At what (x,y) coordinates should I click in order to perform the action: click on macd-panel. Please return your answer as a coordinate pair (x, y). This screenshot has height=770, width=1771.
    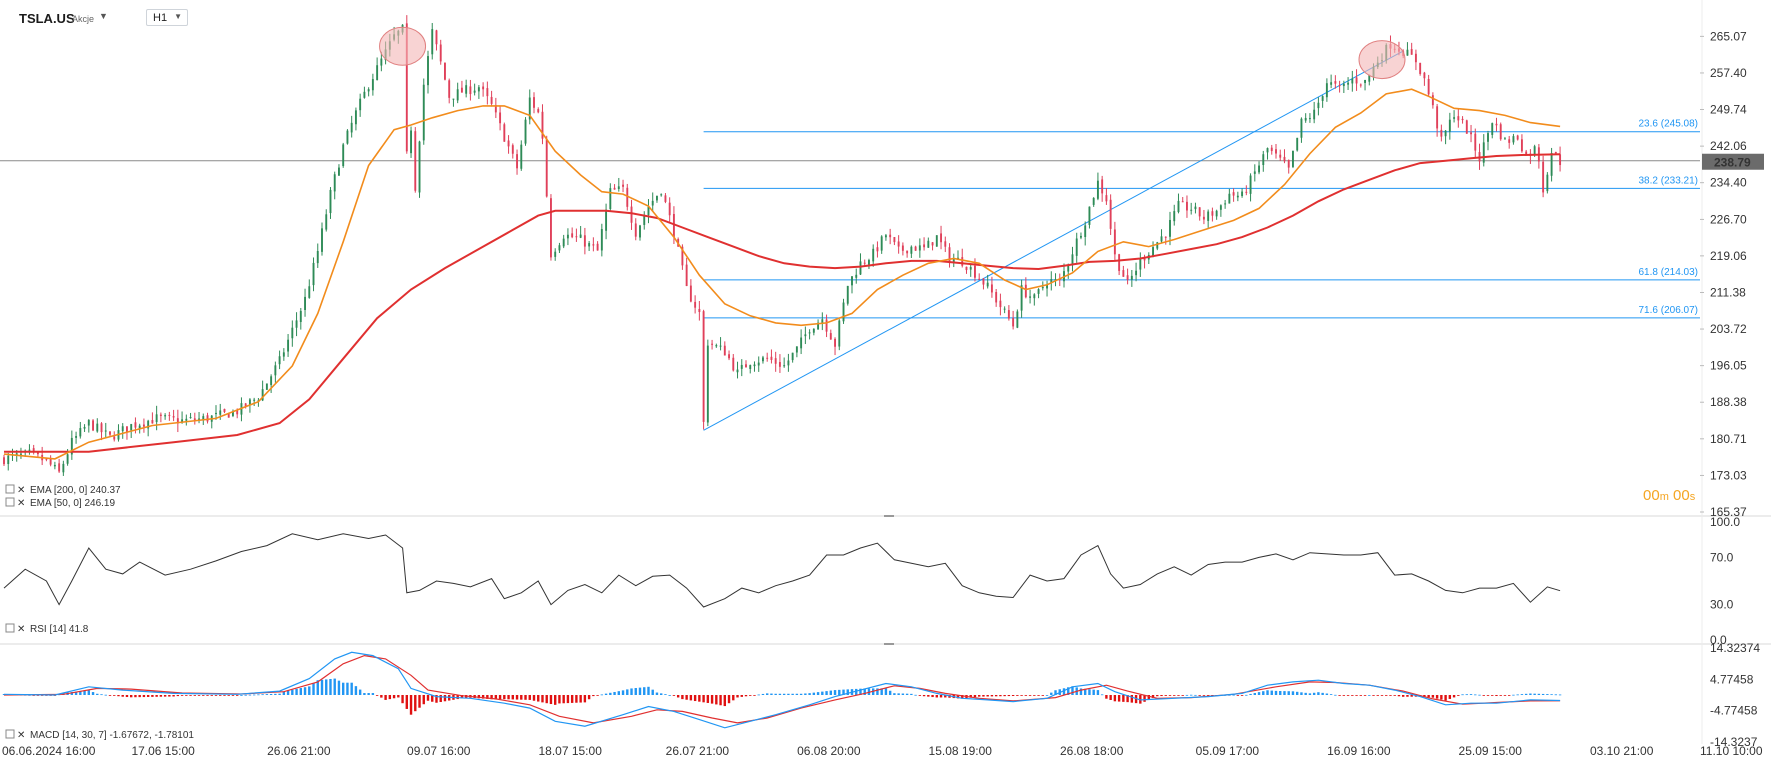
    Looking at the image, I should click on (782, 690).